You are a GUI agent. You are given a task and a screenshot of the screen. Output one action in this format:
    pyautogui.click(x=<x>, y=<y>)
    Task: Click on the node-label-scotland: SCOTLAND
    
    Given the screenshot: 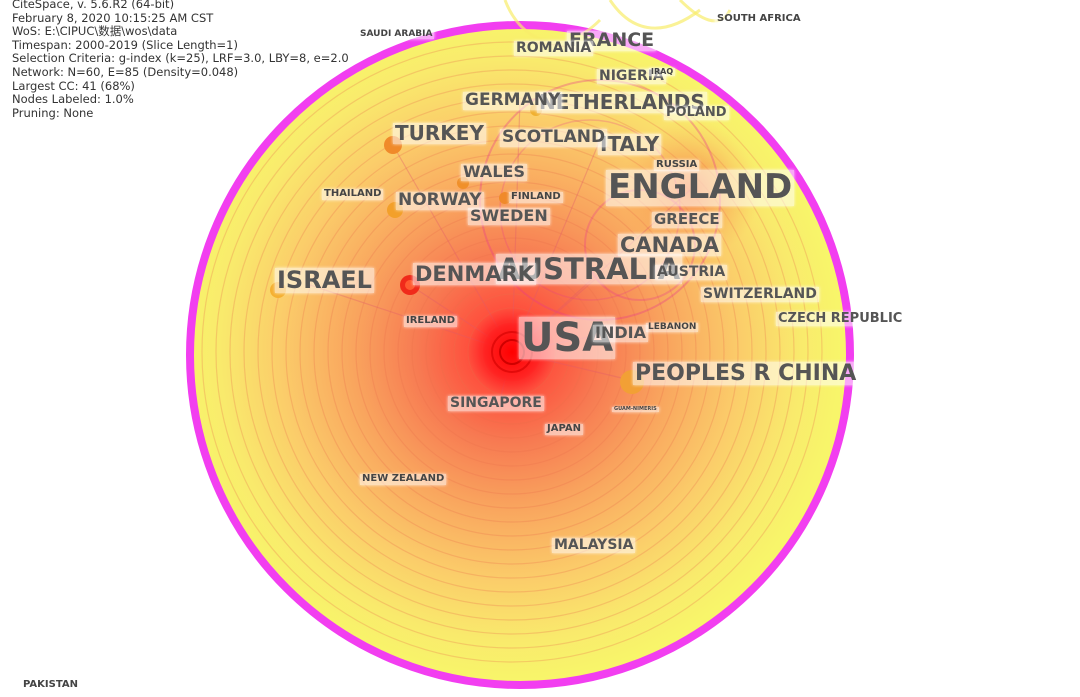 What is the action you would take?
    pyautogui.click(x=554, y=137)
    